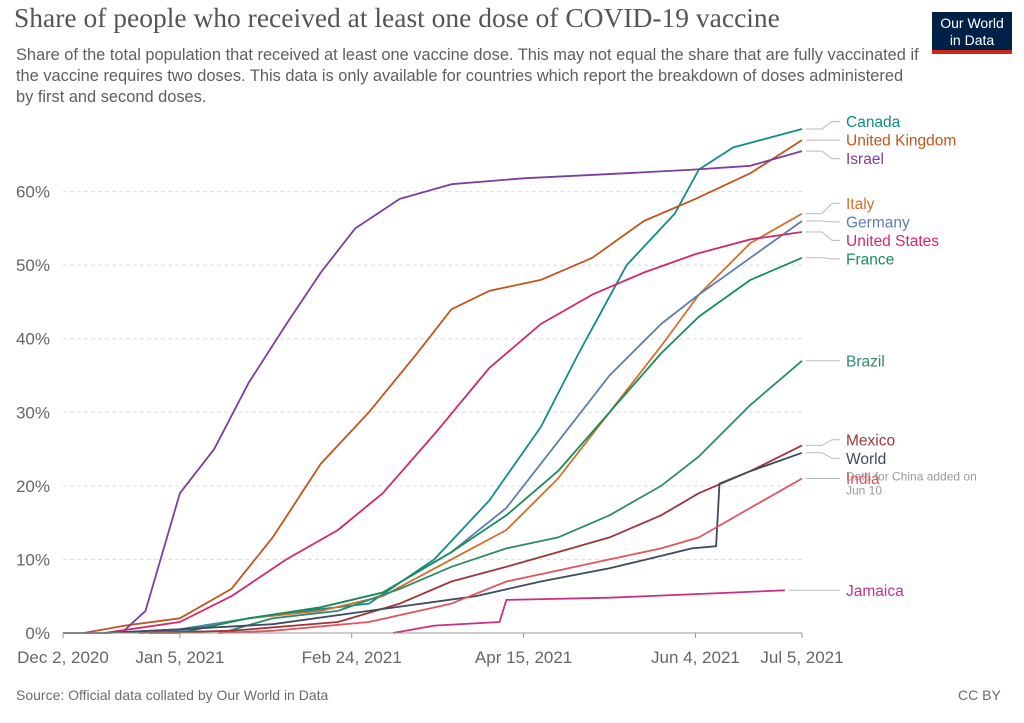  Describe the element at coordinates (863, 479) in the screenshot. I see `legend-label-india: India` at that location.